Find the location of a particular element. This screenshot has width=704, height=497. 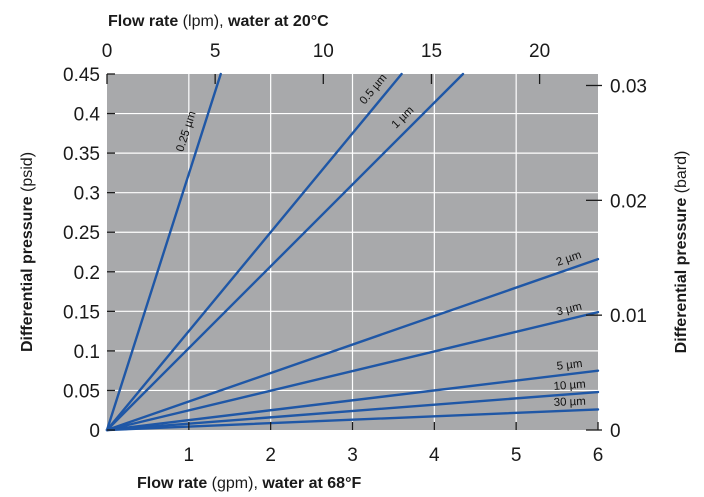

y-left-tick-label-6: 0.3 is located at coordinates (87, 194).